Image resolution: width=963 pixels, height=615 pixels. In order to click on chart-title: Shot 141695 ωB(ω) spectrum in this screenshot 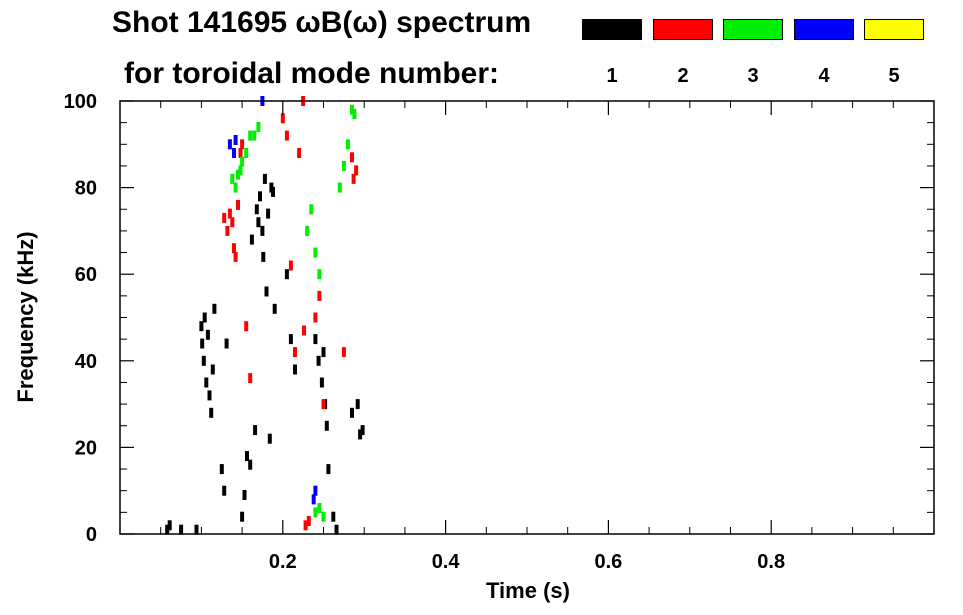, I will do `click(322, 22)`.